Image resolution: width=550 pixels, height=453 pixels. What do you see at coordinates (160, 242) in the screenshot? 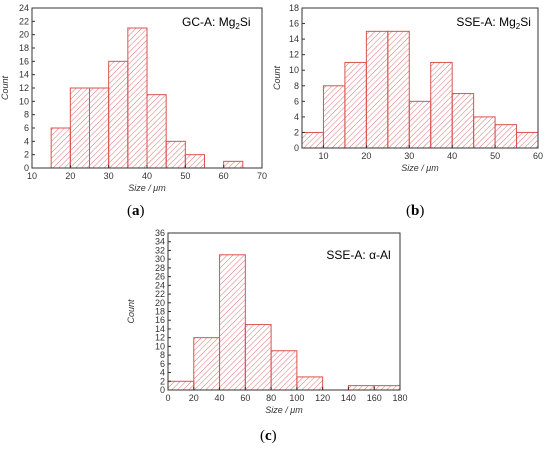
I see `y-tick-label: 34` at bounding box center [160, 242].